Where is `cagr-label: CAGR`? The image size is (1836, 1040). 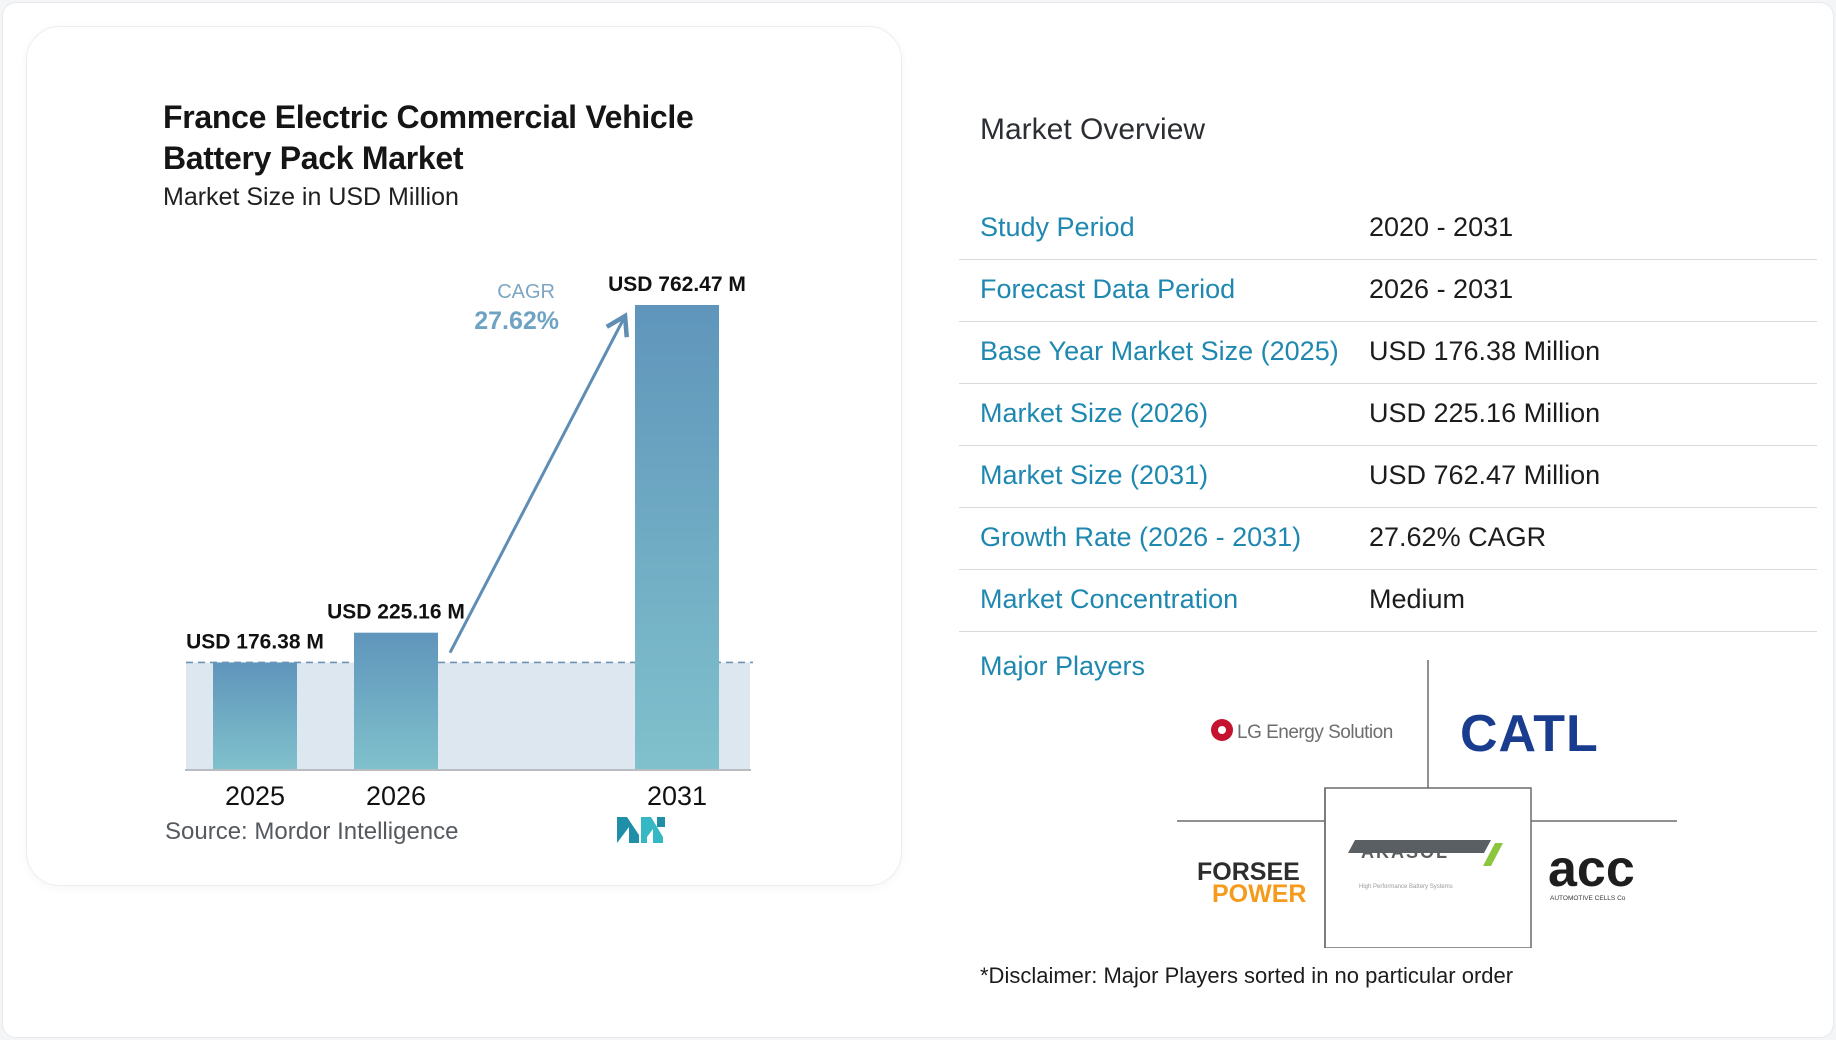 cagr-label: CAGR is located at coordinates (526, 292).